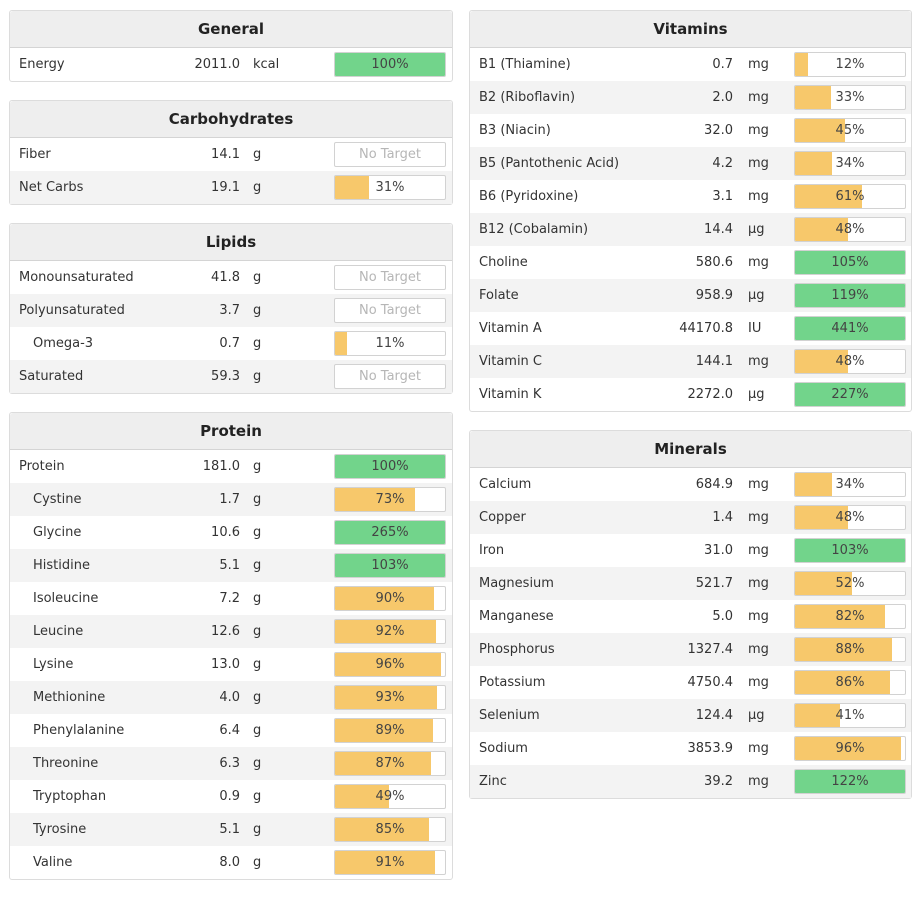 This screenshot has width=916, height=899. I want to click on nutrient-row-glycine: Glycine 10.6 g 265%, so click(231, 532).